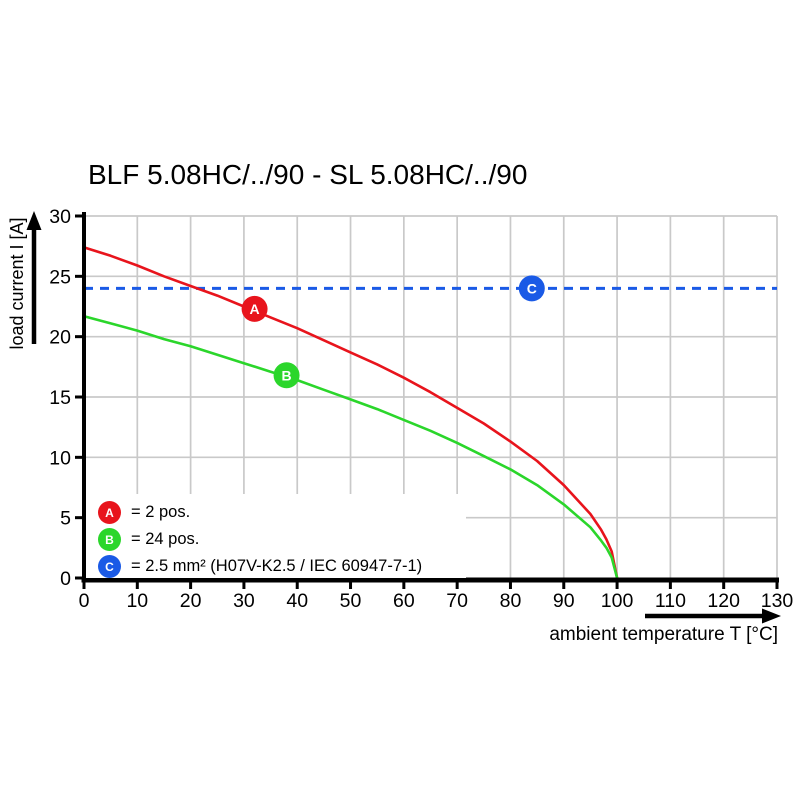 The height and width of the screenshot is (800, 800). I want to click on marker-letter-b: B, so click(287, 375).